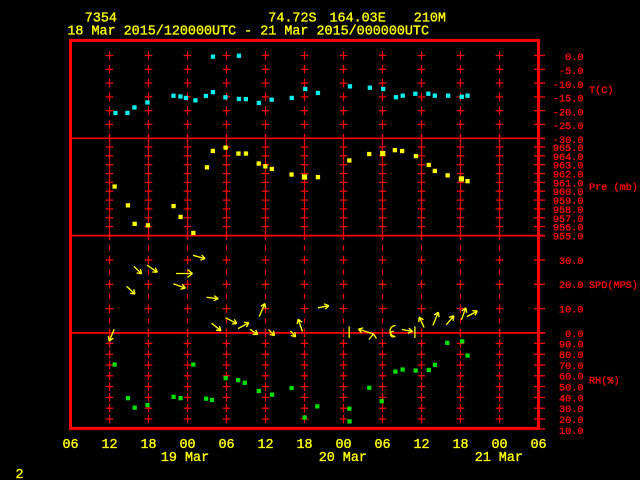  I want to click on svg-text: 965.0, so click(568, 149).